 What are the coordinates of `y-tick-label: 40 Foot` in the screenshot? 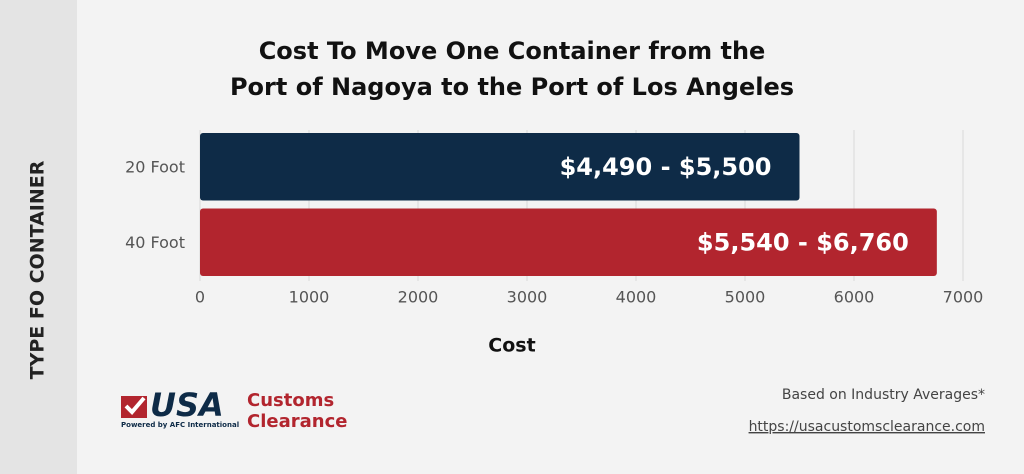 It's located at (155, 242).